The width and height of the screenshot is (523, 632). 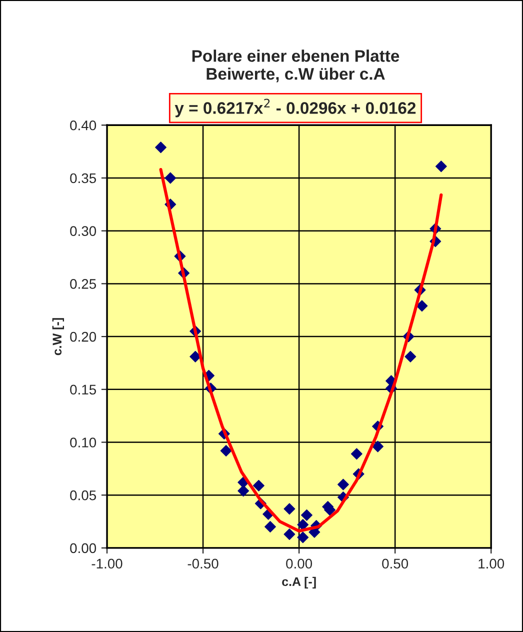 I want to click on y-axis-title: c.W [-], so click(x=58, y=337).